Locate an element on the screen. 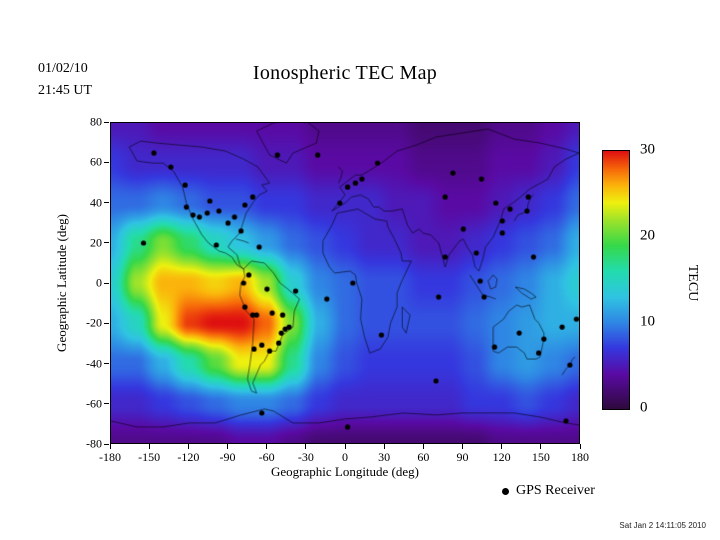 Image resolution: width=720 pixels, height=540 pixels. y-tick-label: 20 is located at coordinates (96, 242).